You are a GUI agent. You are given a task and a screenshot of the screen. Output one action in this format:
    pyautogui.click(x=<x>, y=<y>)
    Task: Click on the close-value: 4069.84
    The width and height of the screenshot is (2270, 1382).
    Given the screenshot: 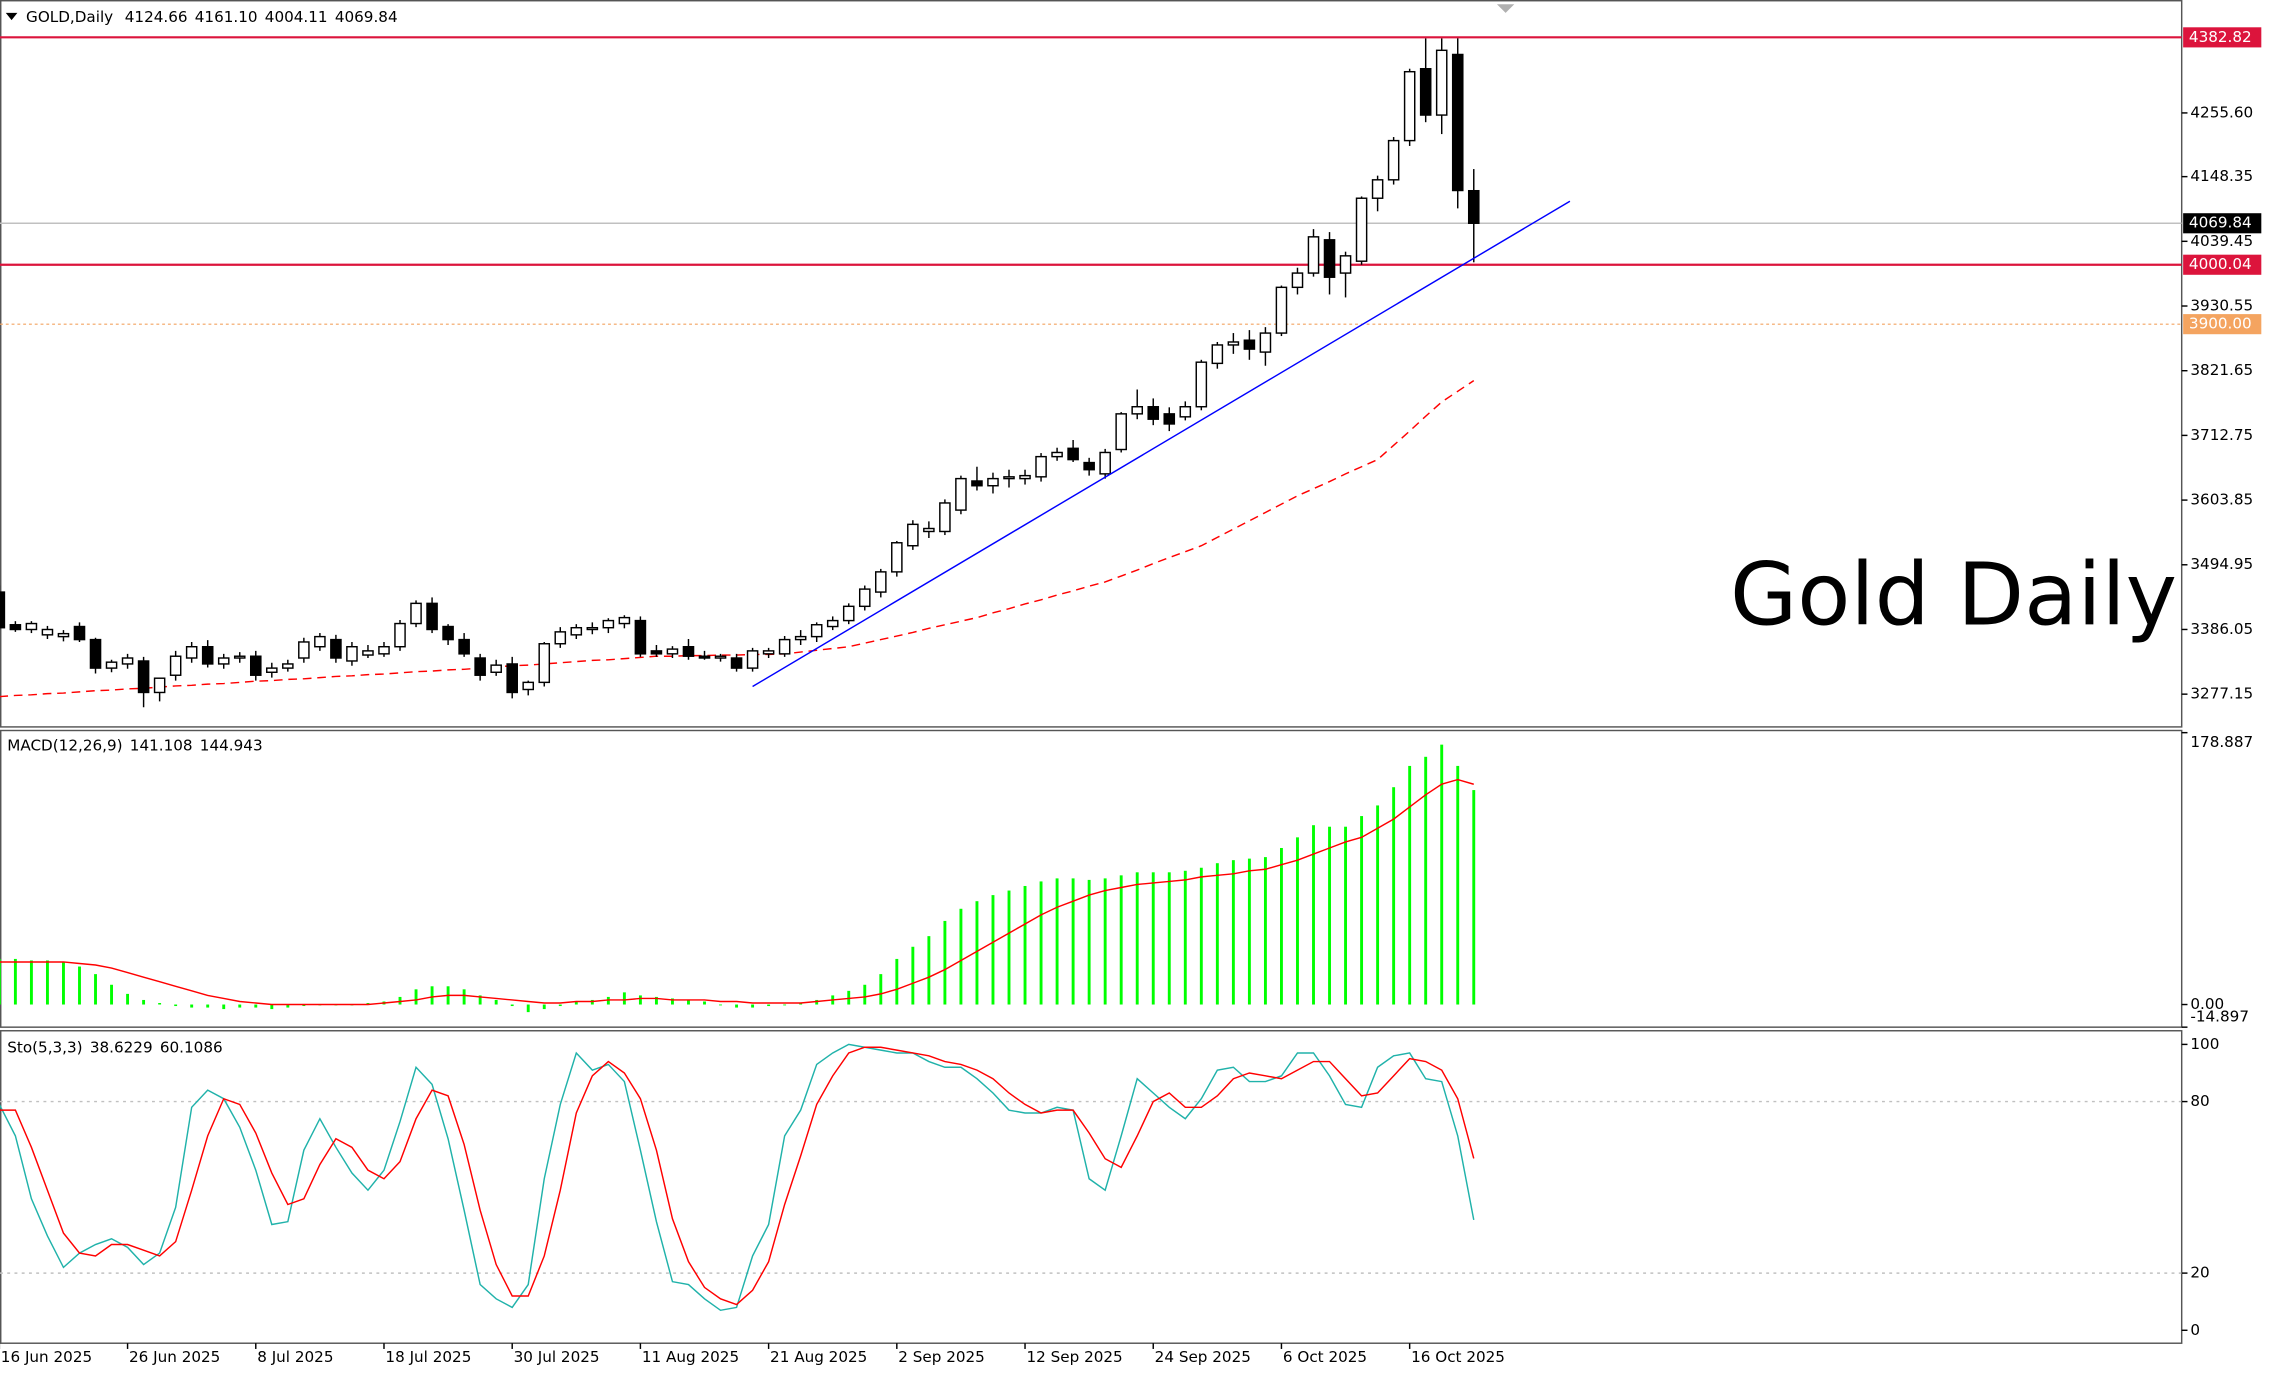 What is the action you would take?
    pyautogui.click(x=366, y=17)
    